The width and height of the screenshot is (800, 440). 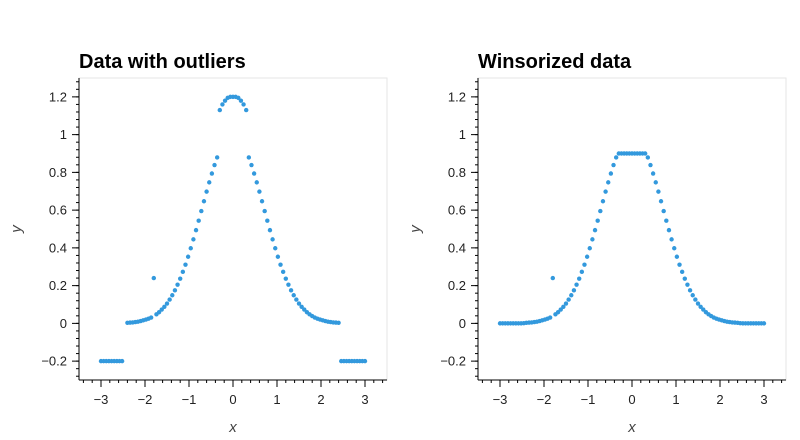 What do you see at coordinates (457, 247) in the screenshot?
I see `right-chart-y-tick-label: 0.4` at bounding box center [457, 247].